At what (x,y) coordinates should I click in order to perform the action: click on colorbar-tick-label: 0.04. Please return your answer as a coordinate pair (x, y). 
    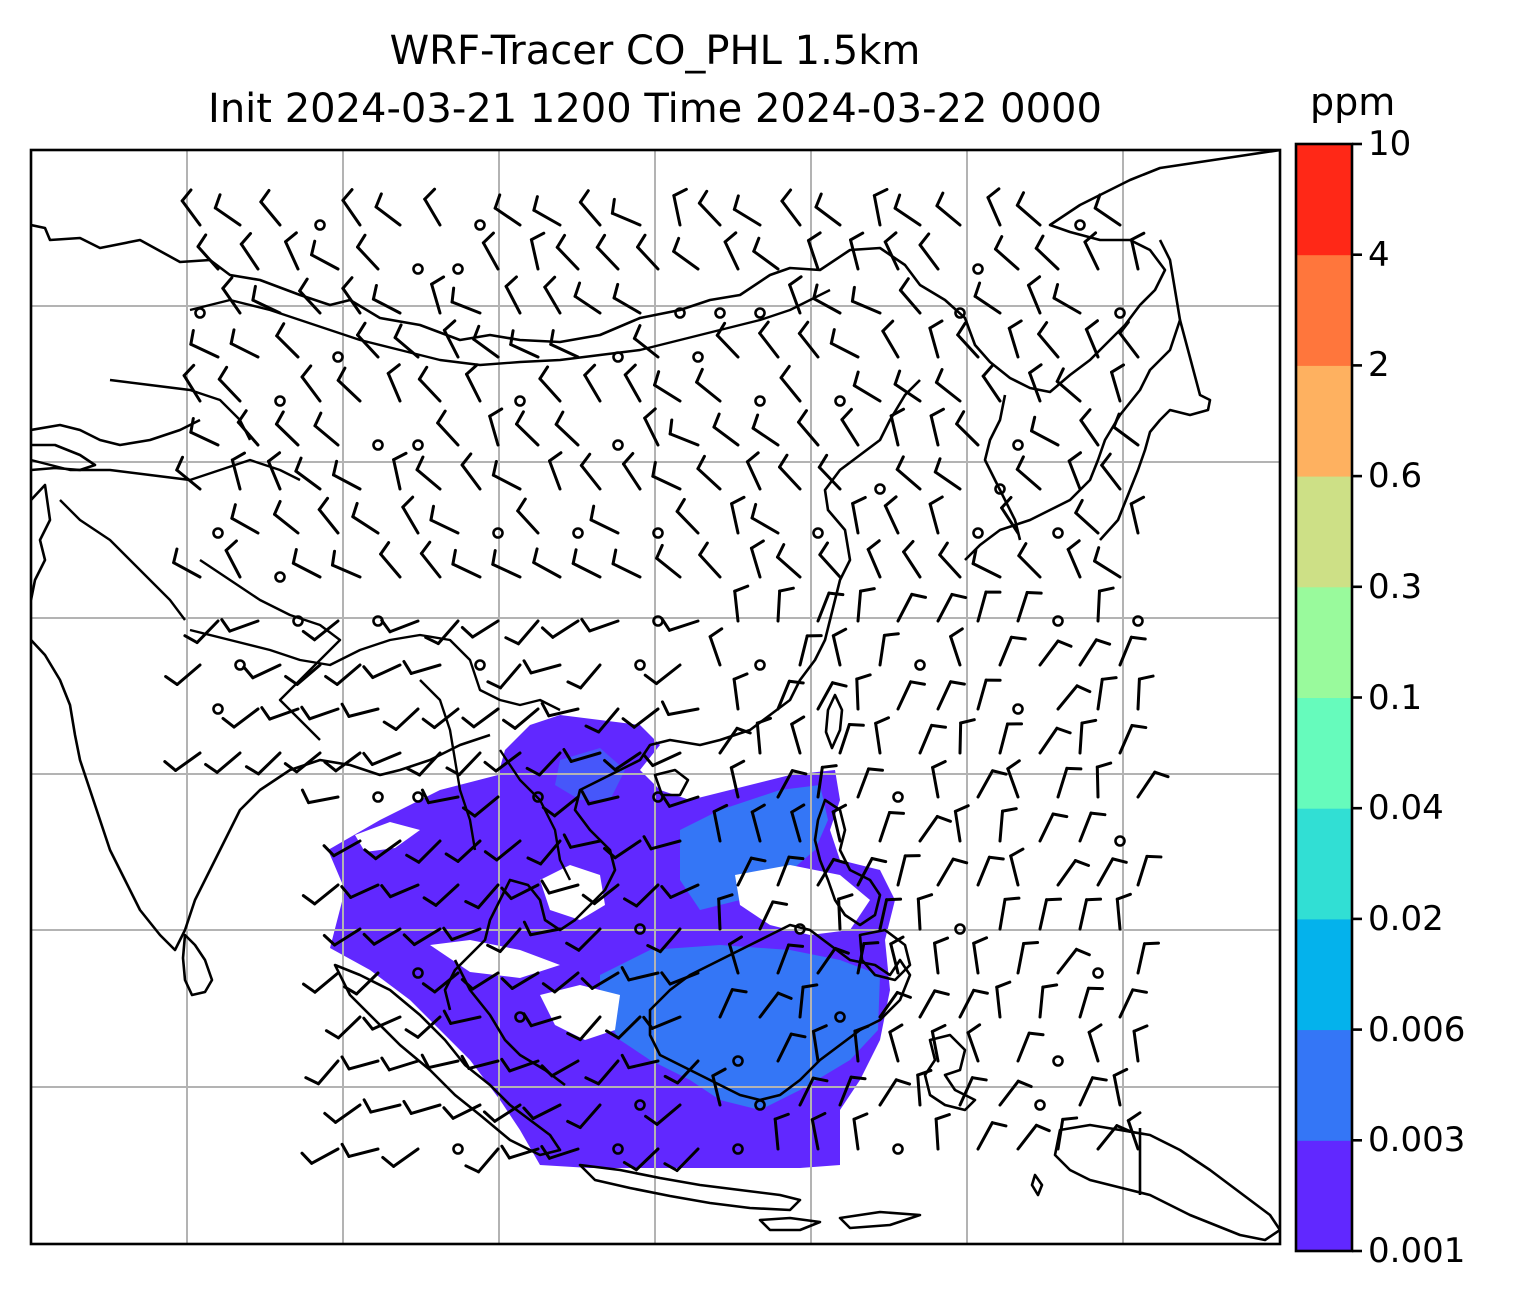
    Looking at the image, I should click on (1406, 808).